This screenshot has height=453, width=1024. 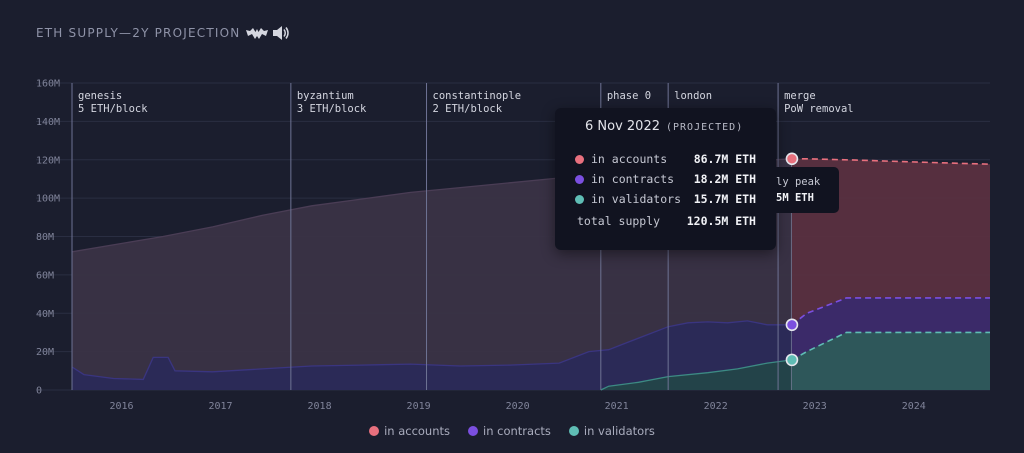 I want to click on era-name-label: merge, so click(x=800, y=96).